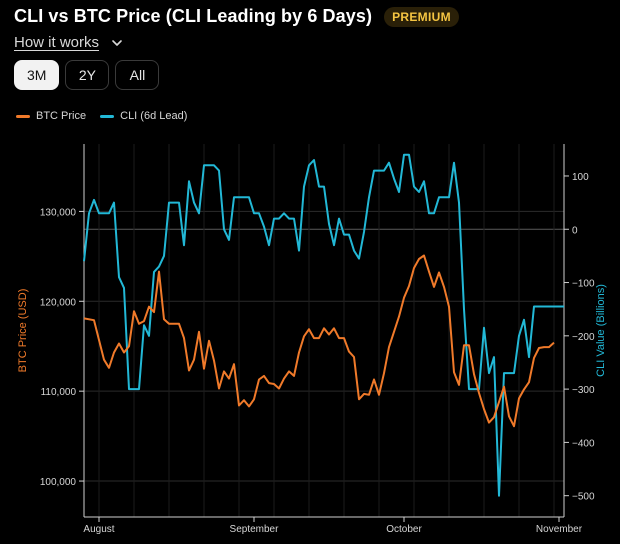  What do you see at coordinates (61, 116) in the screenshot?
I see `legend-label-btc: BTC Price` at bounding box center [61, 116].